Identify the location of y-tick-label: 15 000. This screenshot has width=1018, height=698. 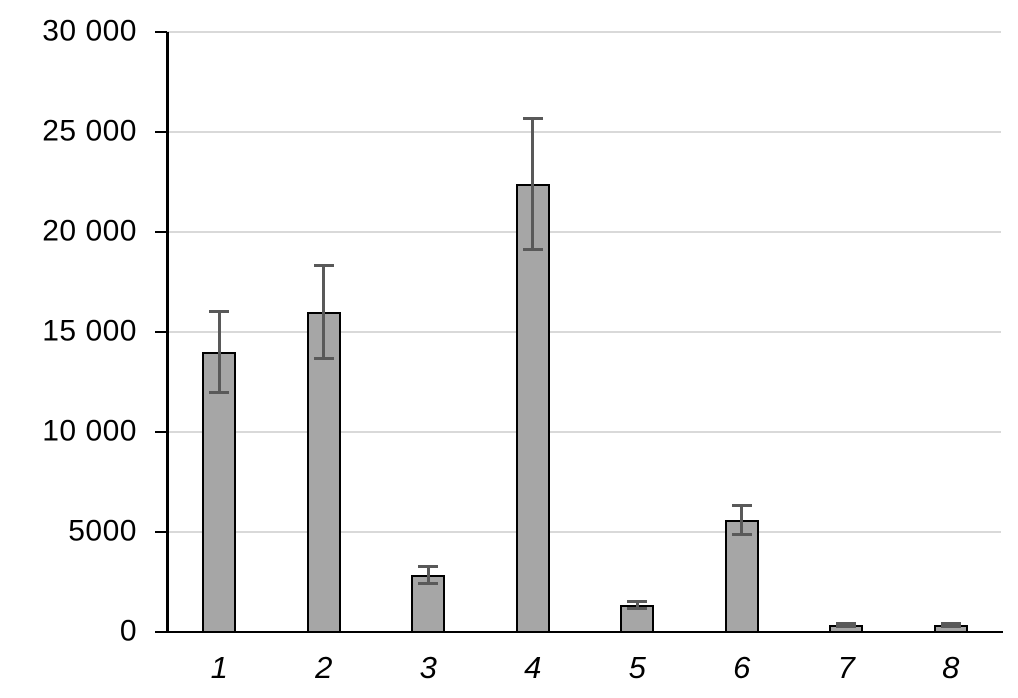
(89, 331).